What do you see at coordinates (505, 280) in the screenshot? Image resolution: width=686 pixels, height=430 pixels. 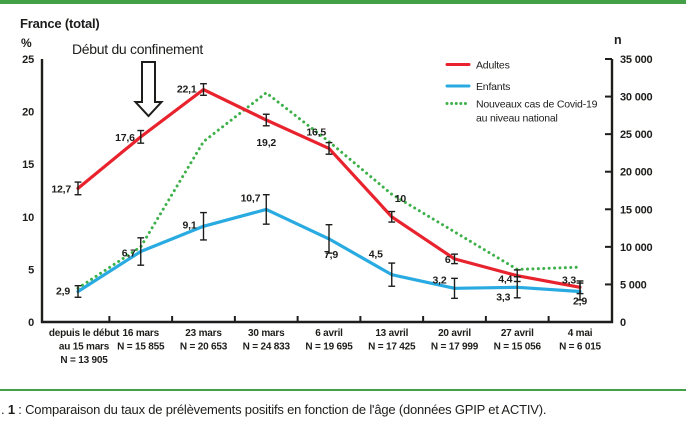 I see `value-label: 4,4` at bounding box center [505, 280].